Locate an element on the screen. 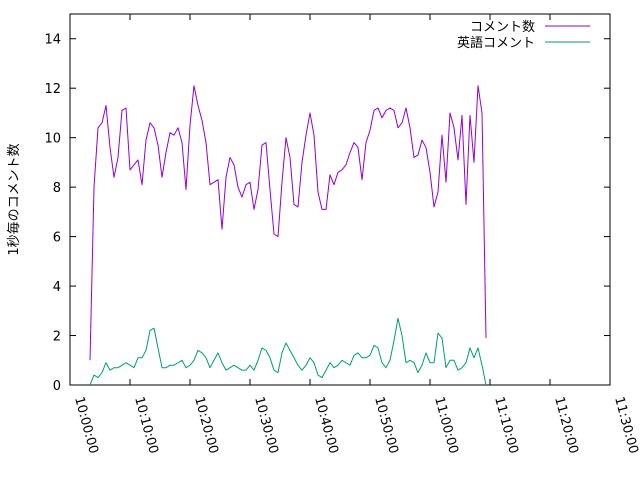  y-tick-label: 14 is located at coordinates (52, 40).